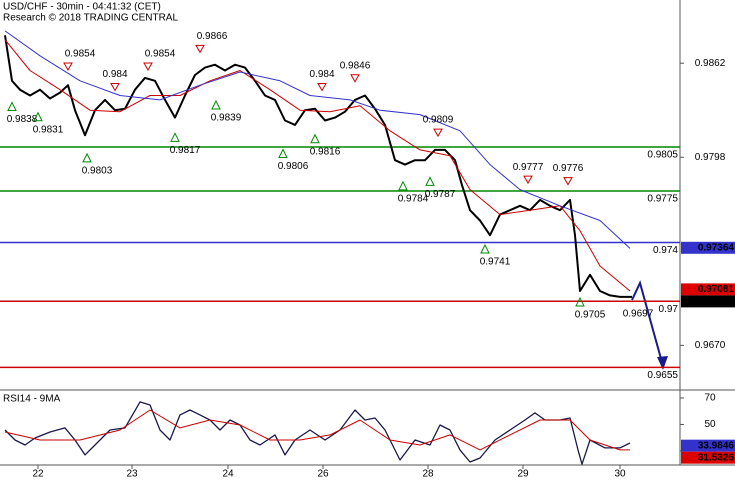 The image size is (735, 480). Describe the element at coordinates (662, 375) in the screenshot. I see `level-label: 0.9655` at that location.